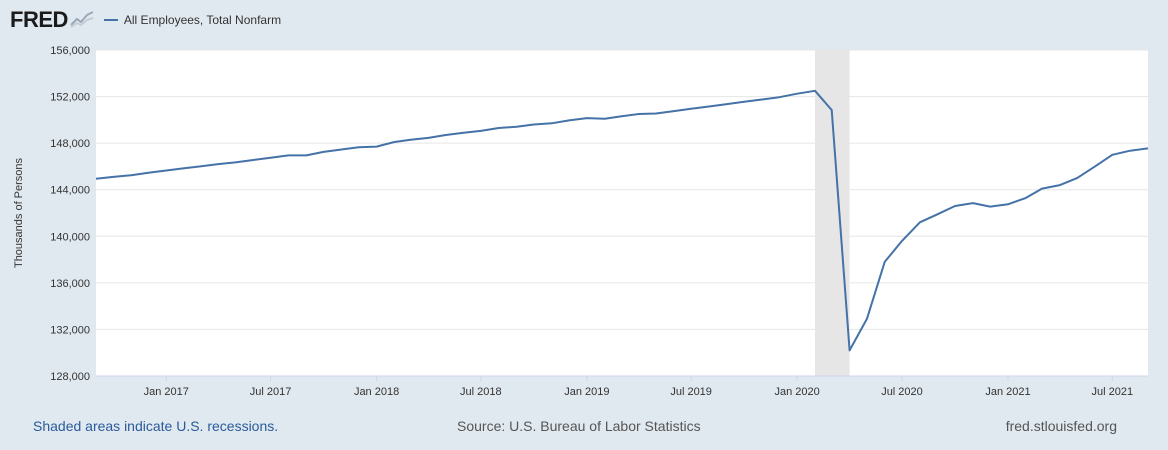 The height and width of the screenshot is (450, 1168). Describe the element at coordinates (70, 330) in the screenshot. I see `y-tick-label: 132,000` at that location.